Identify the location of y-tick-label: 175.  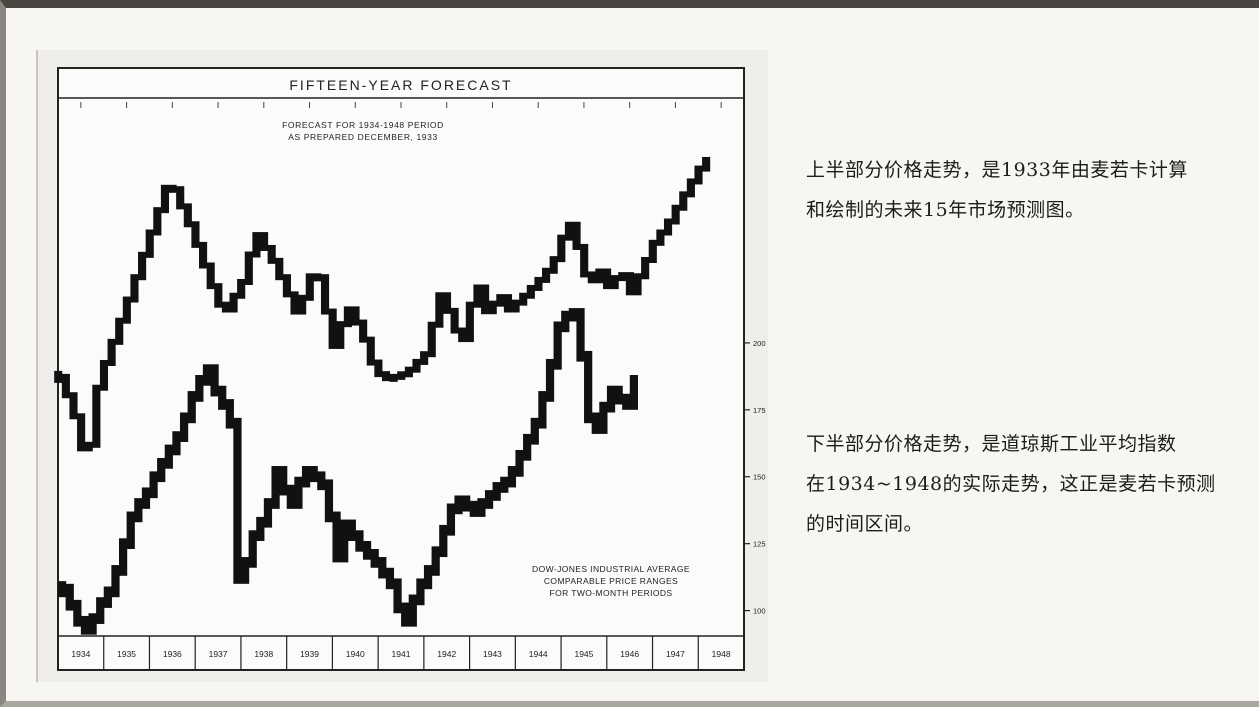
(759, 410).